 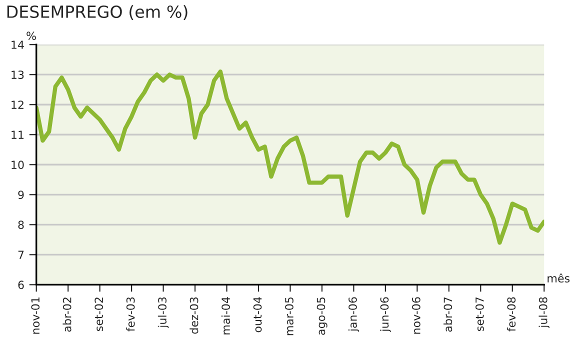 I want to click on x-tick-label: ago-05, so click(x=322, y=316).